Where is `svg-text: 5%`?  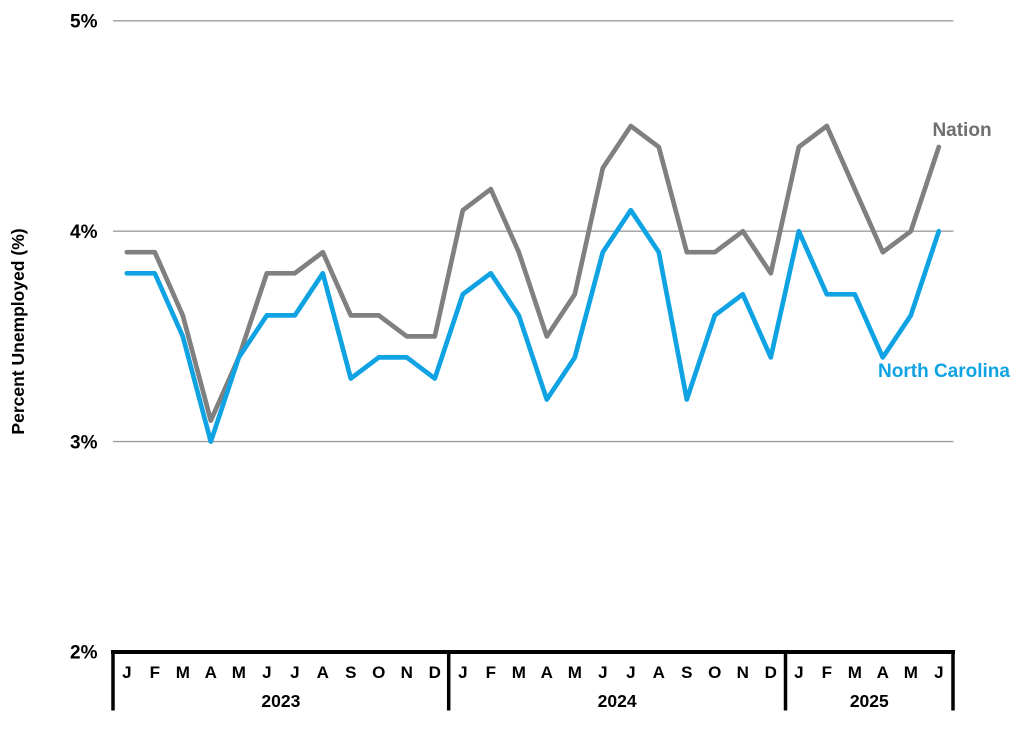 svg-text: 5% is located at coordinates (84, 22).